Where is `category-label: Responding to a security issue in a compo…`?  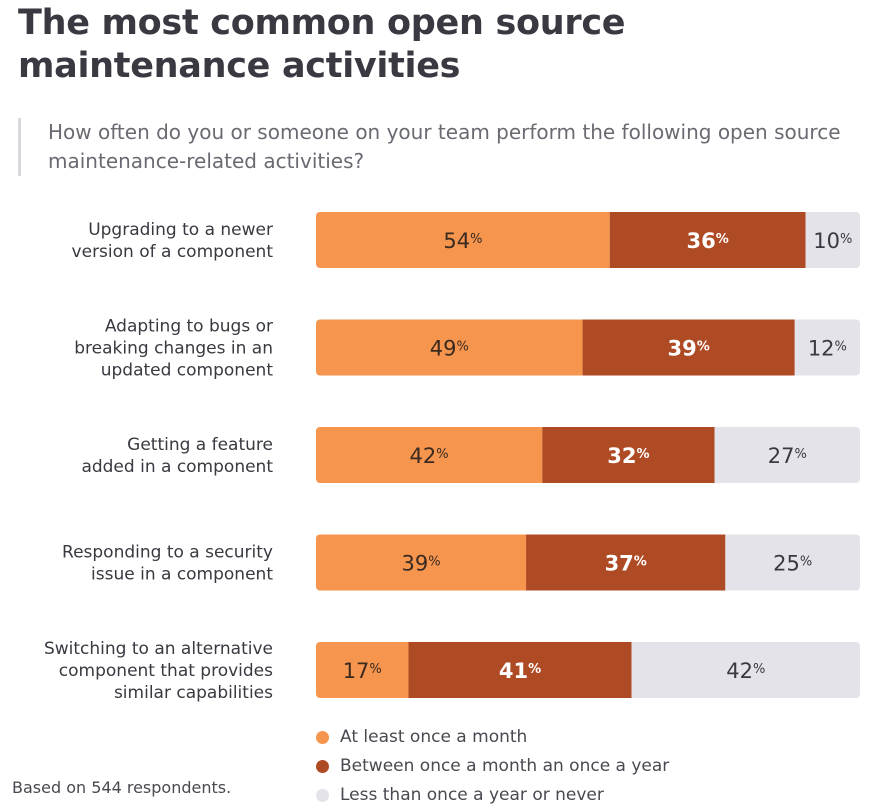 category-label: Responding to a security issue in a compo… is located at coordinates (167, 564).